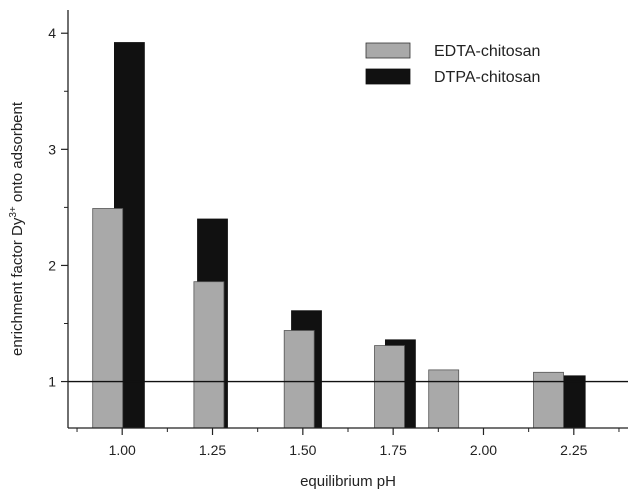 The image size is (633, 492). What do you see at coordinates (487, 77) in the screenshot?
I see `legend-label-dtpa: DTPA-chitosan` at bounding box center [487, 77].